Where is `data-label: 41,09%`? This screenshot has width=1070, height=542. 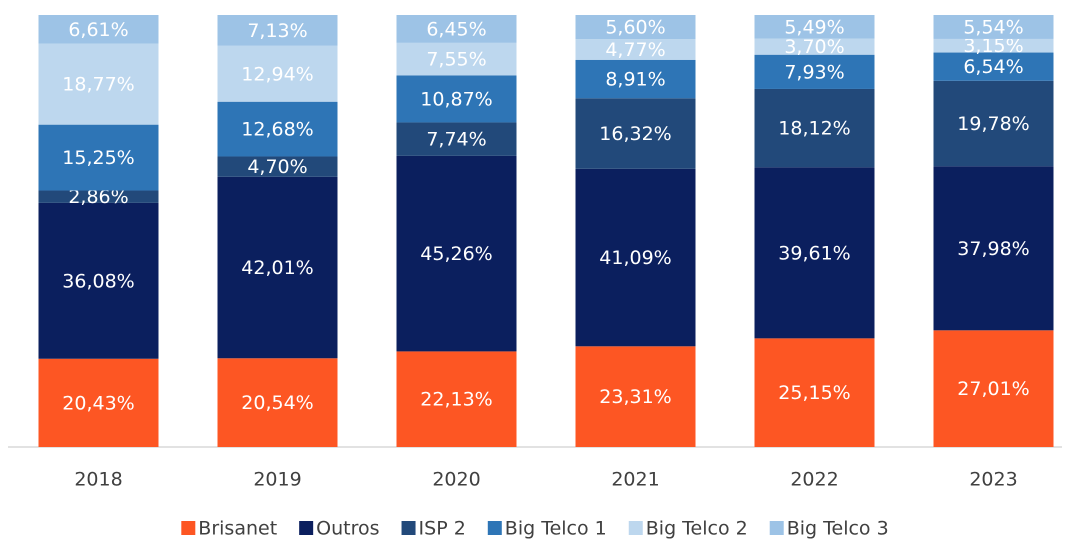
data-label: 41,09% is located at coordinates (635, 258).